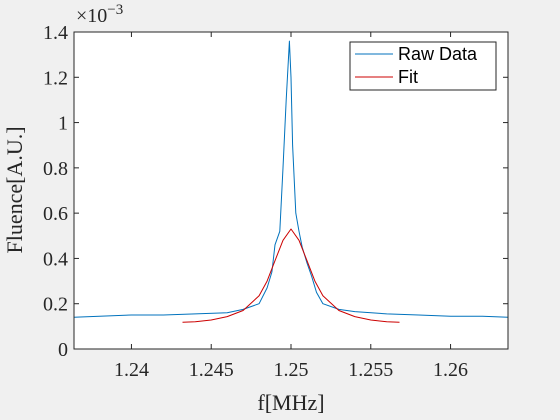  Describe the element at coordinates (63, 124) in the screenshot. I see `y-tick-label: 1` at that location.